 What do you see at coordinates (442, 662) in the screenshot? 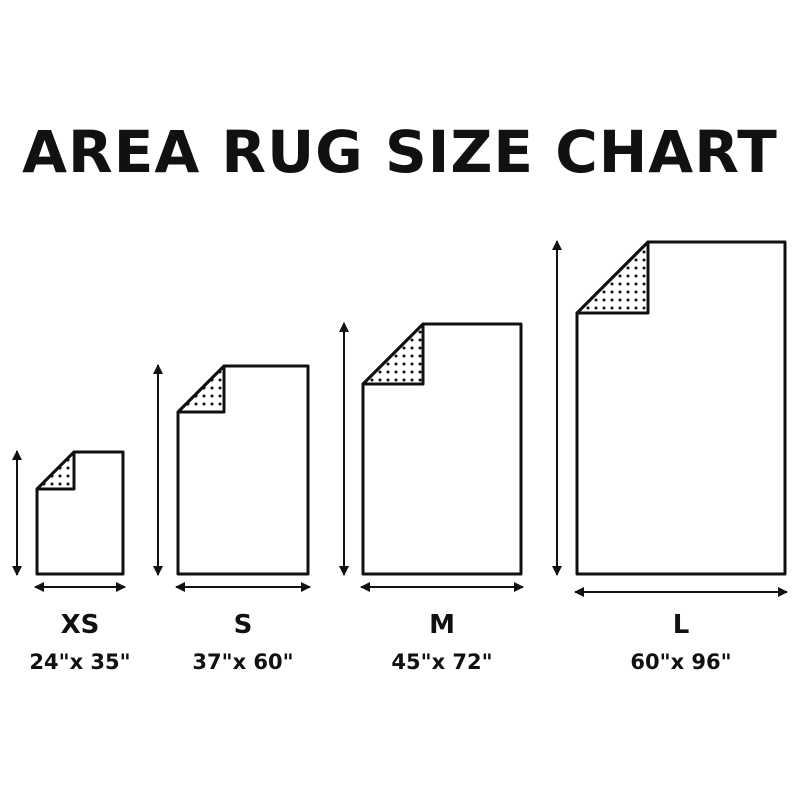
I see `dimensions-m: 45"x 72"` at bounding box center [442, 662].